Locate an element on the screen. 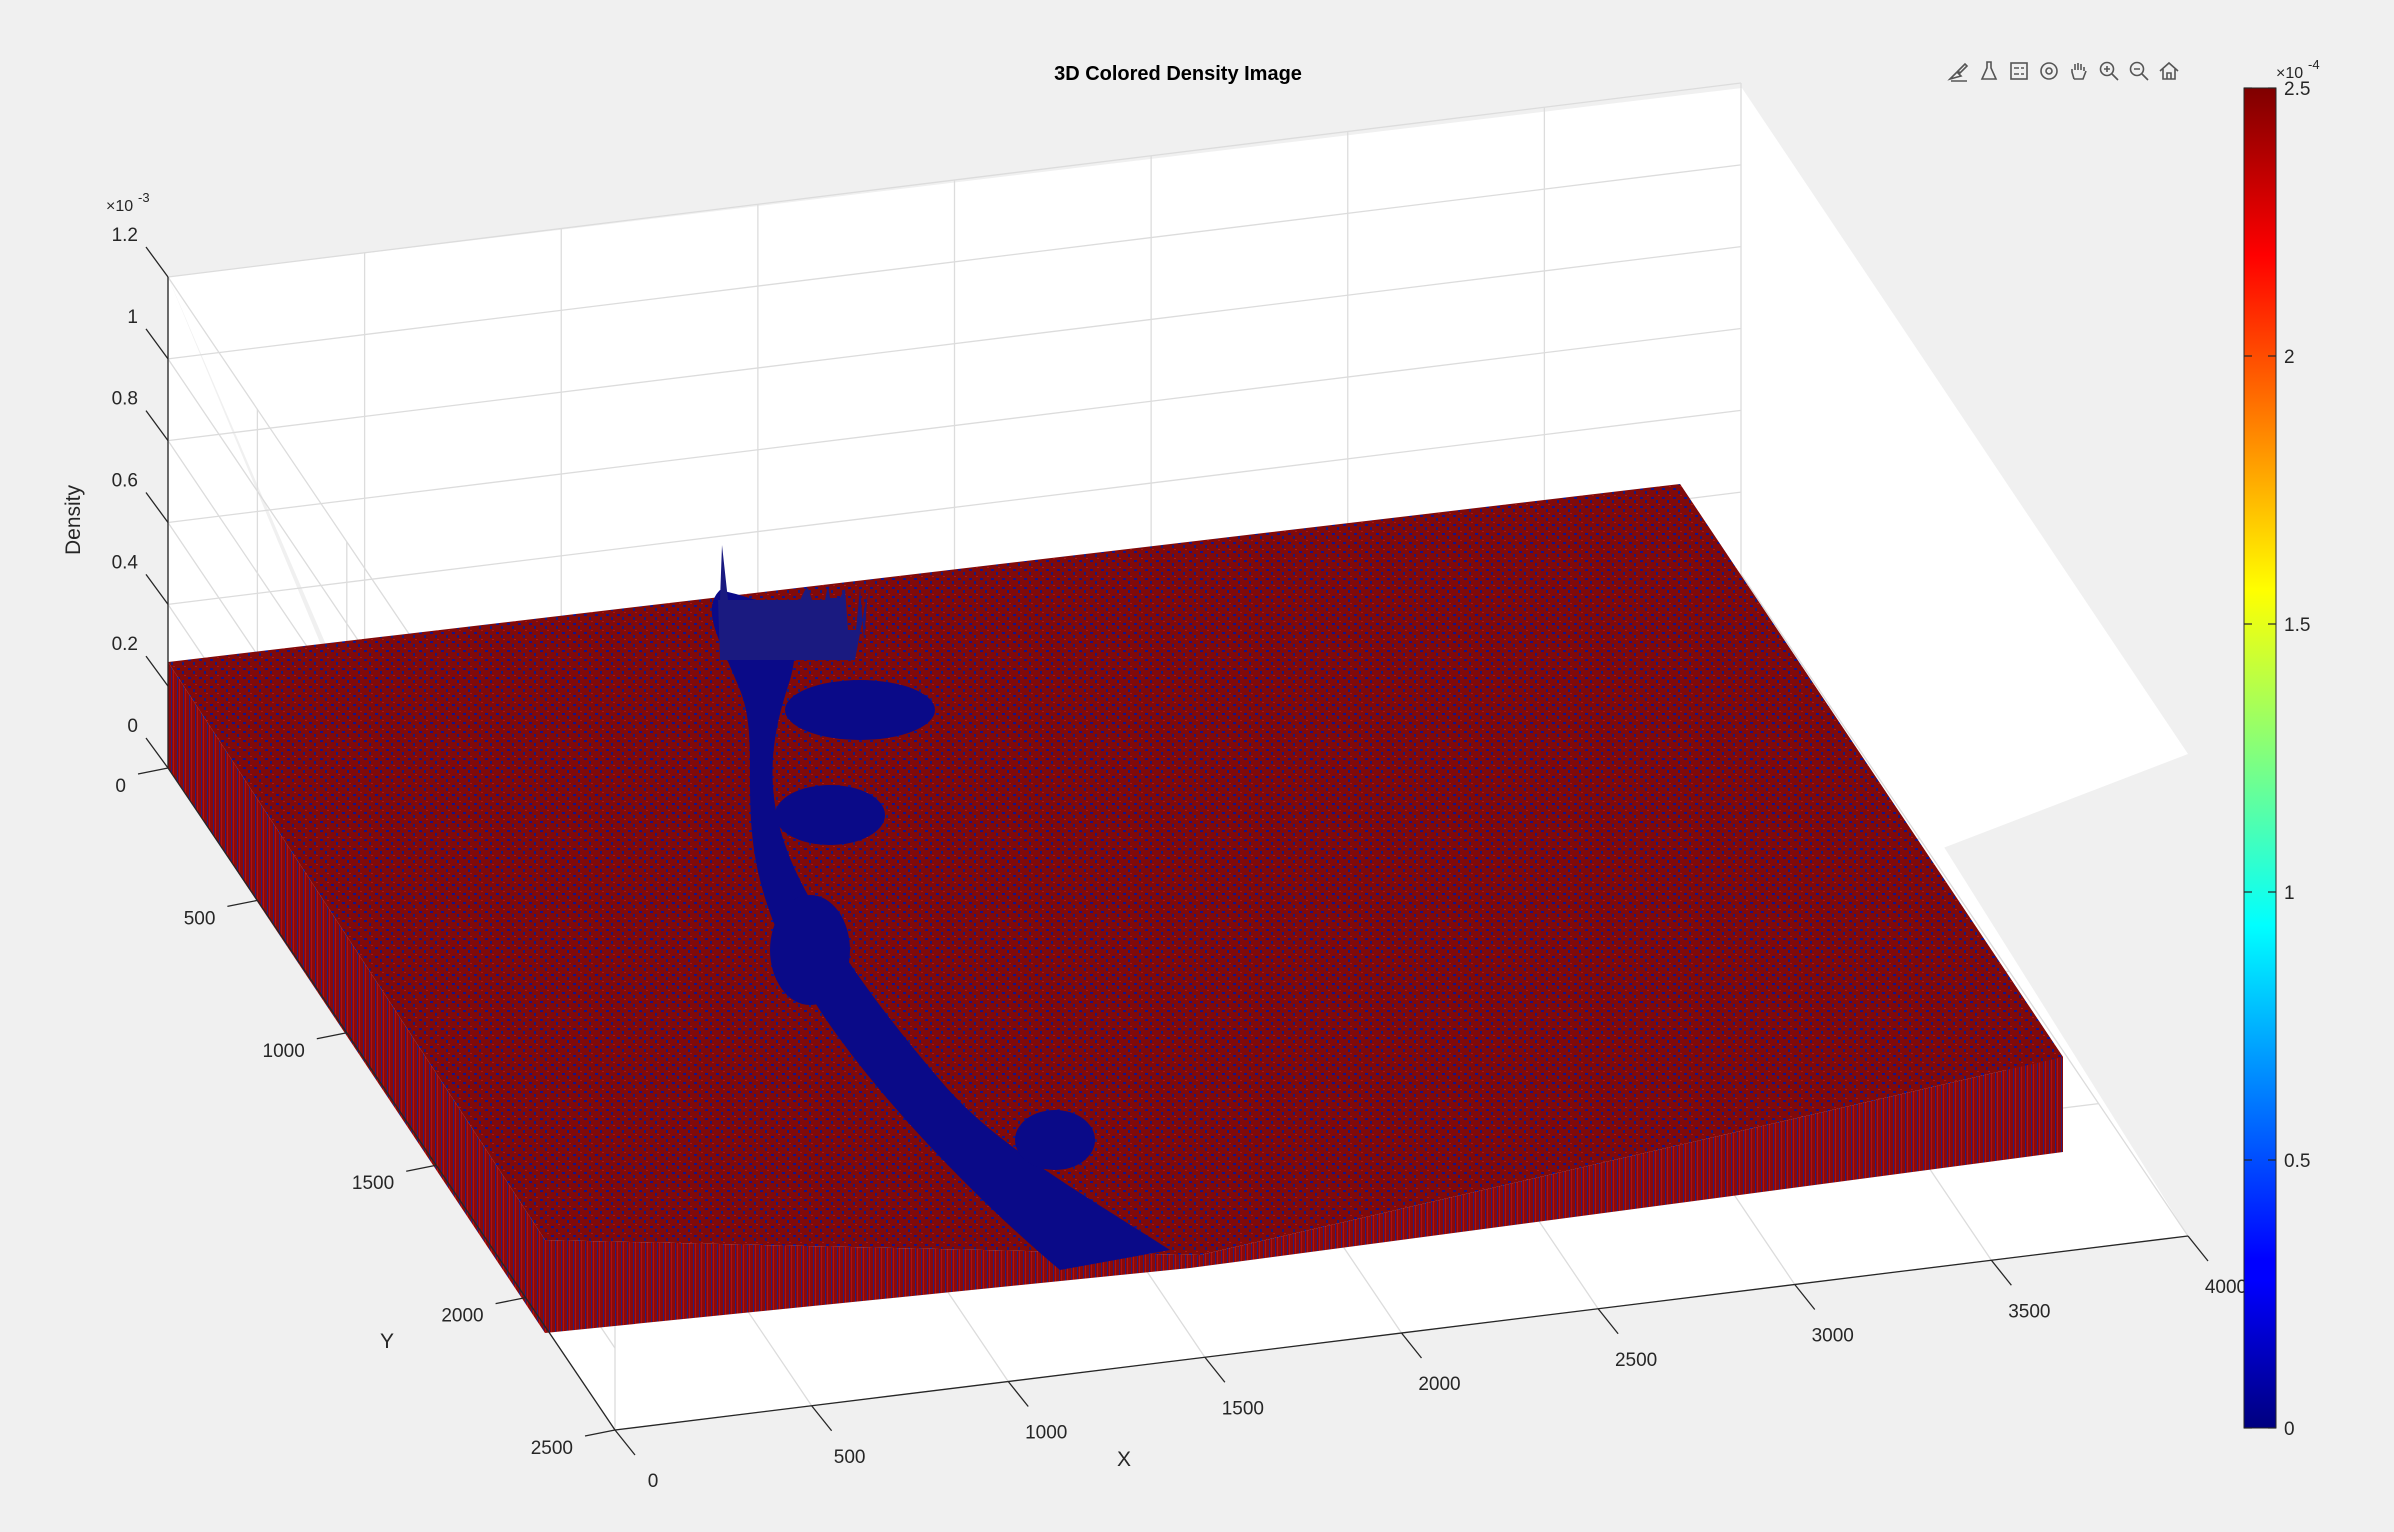 Image resolution: width=2394 pixels, height=1532 pixels. z-tick-label: 0 is located at coordinates (132, 726).